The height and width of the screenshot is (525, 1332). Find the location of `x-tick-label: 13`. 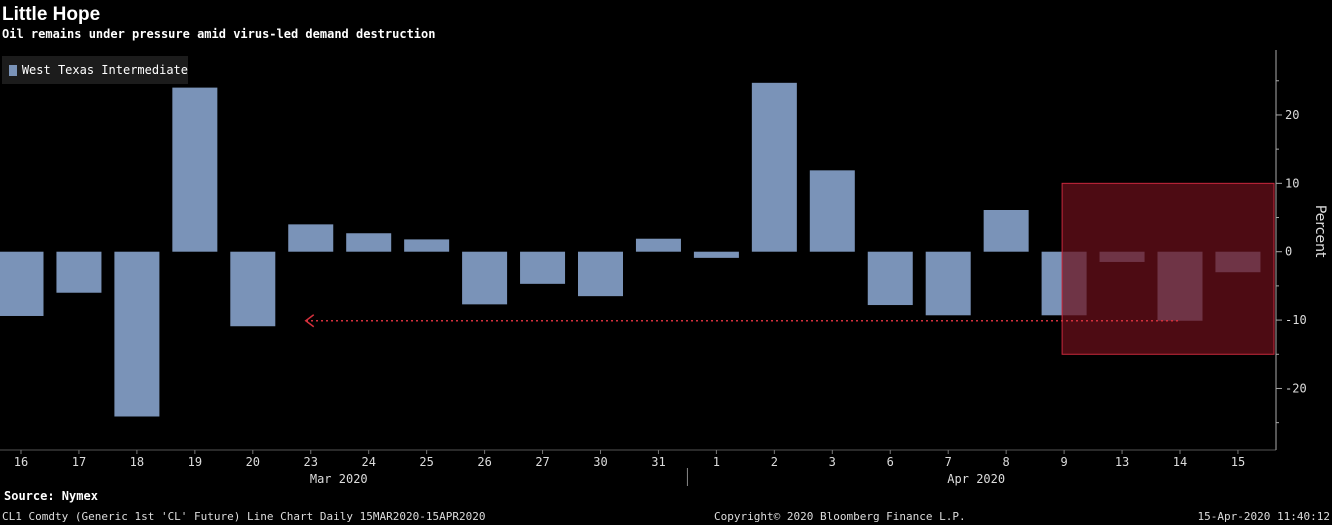

x-tick-label: 13 is located at coordinates (1122, 462).